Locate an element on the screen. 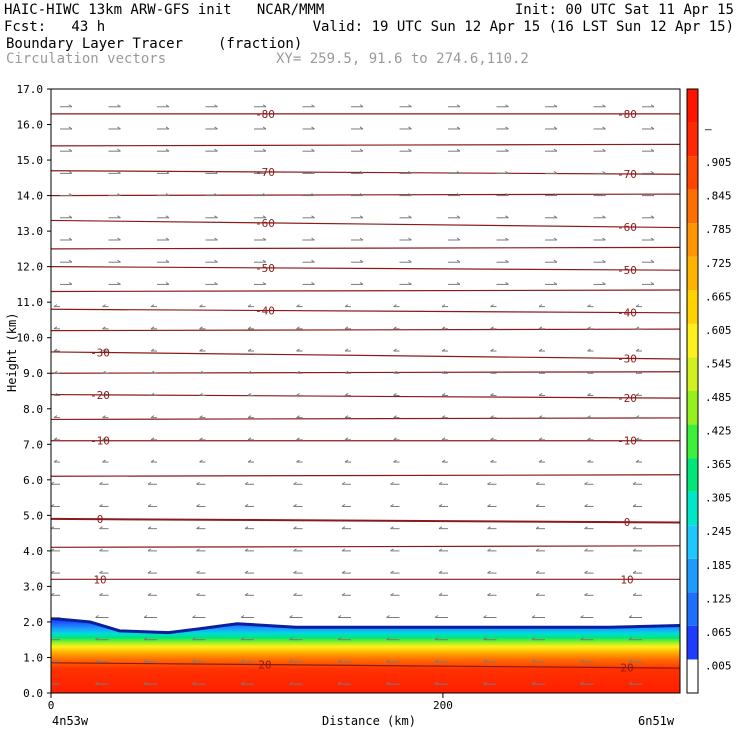 The height and width of the screenshot is (740, 740). colorbar-label: .245 is located at coordinates (718, 531).